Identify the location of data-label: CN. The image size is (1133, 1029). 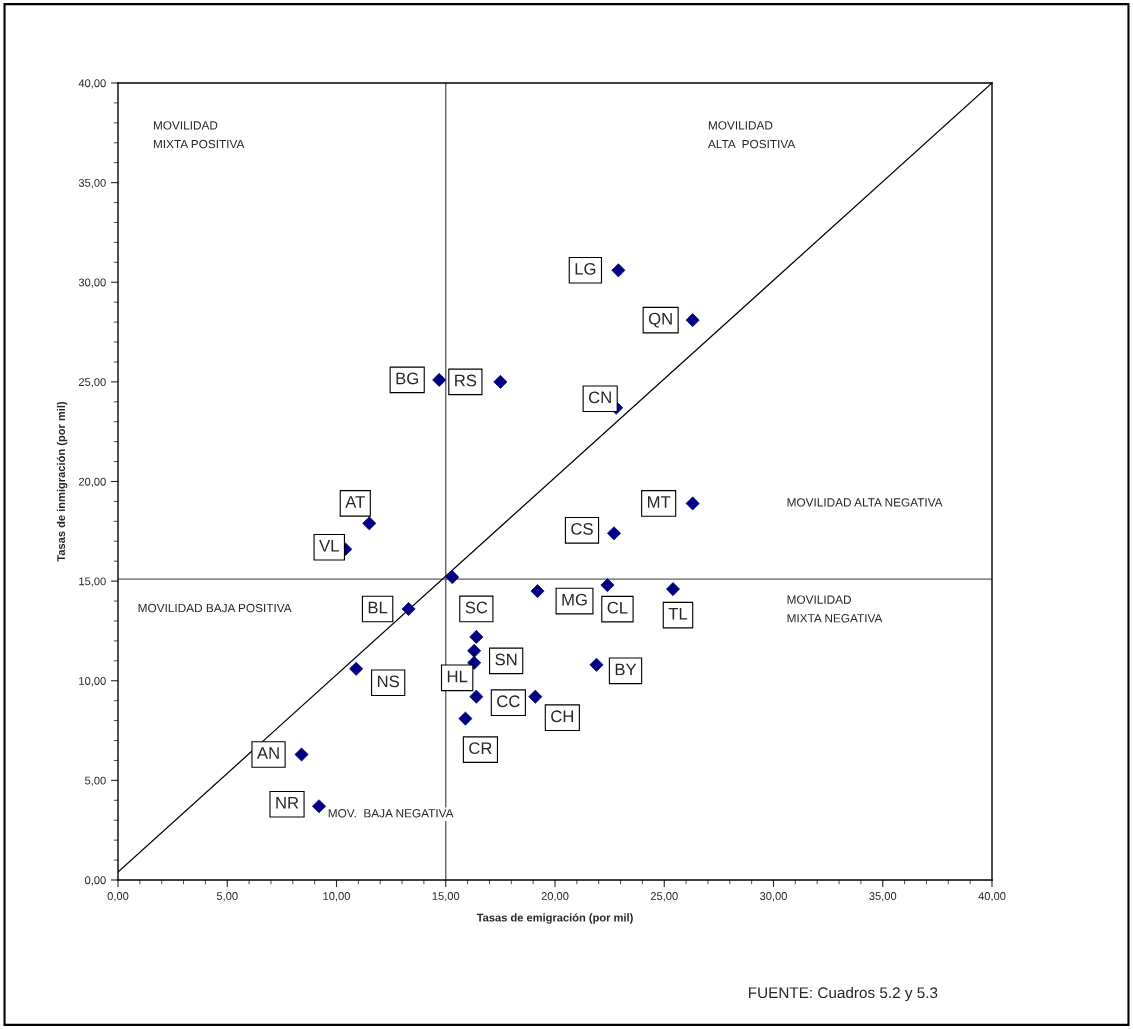
(599, 397).